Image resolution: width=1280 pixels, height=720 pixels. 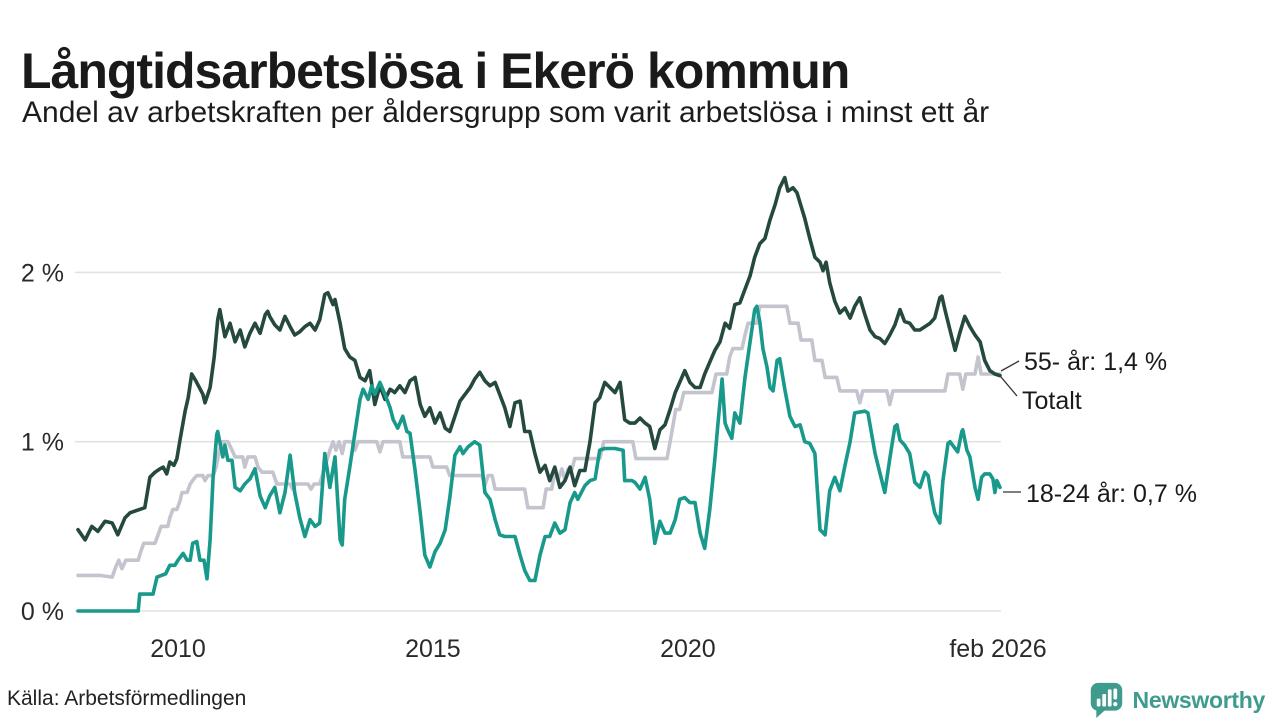 What do you see at coordinates (127, 698) in the screenshot?
I see `source-note: Källa: Arbetsförmedlingen` at bounding box center [127, 698].